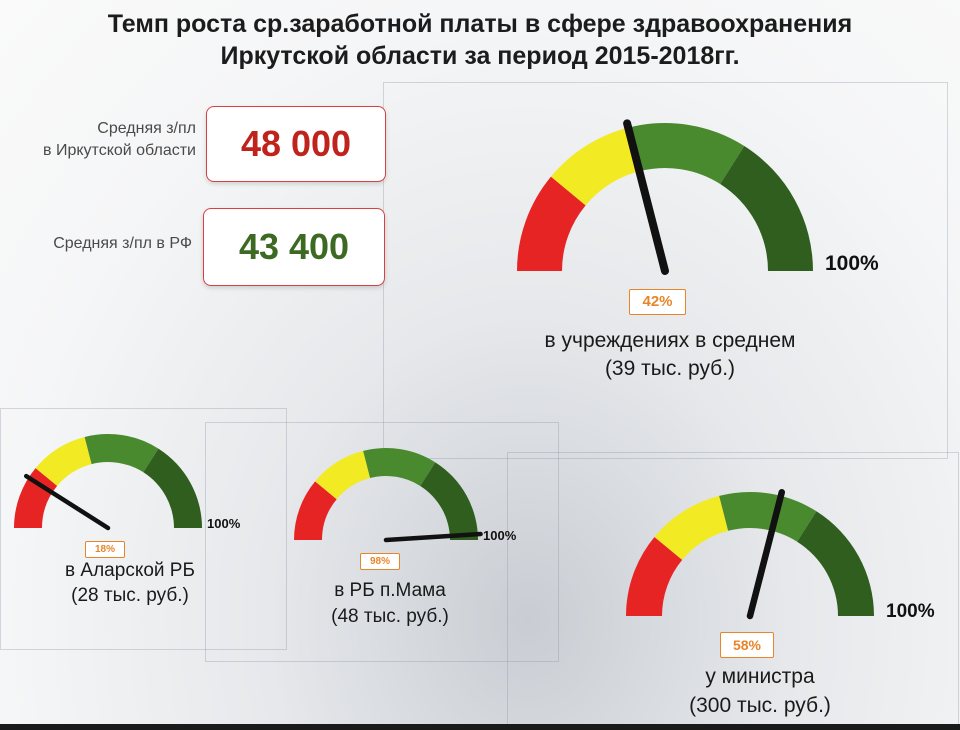 The image size is (960, 730). I want to click on irkutsk-label-line-1: Средняя з/пл, so click(146, 128).